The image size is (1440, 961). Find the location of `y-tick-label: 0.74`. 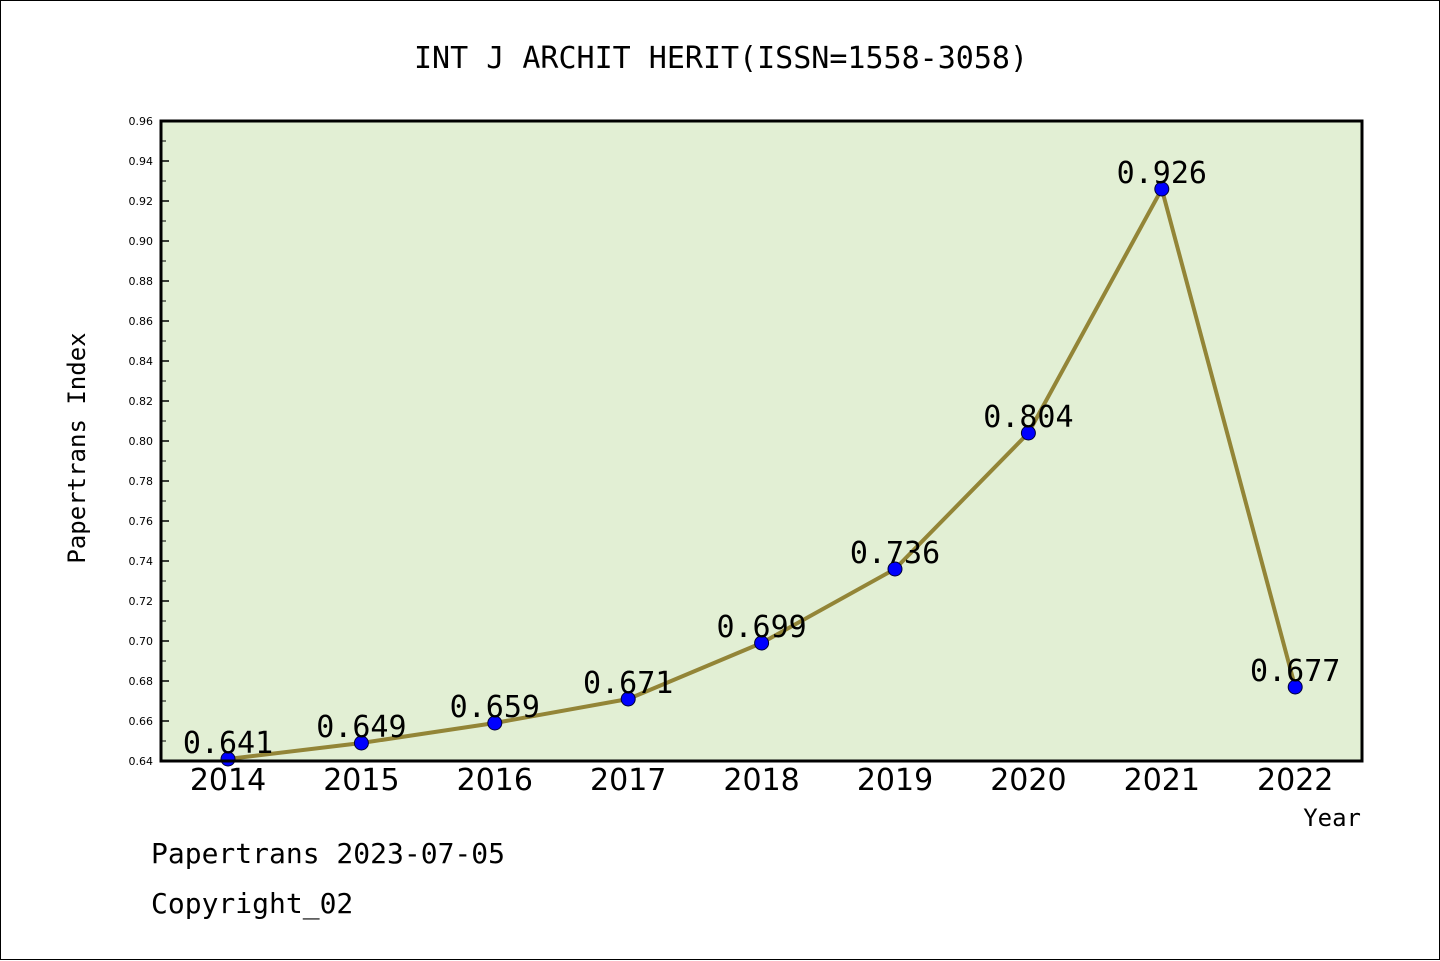

y-tick-label: 0.74 is located at coordinates (141, 561).